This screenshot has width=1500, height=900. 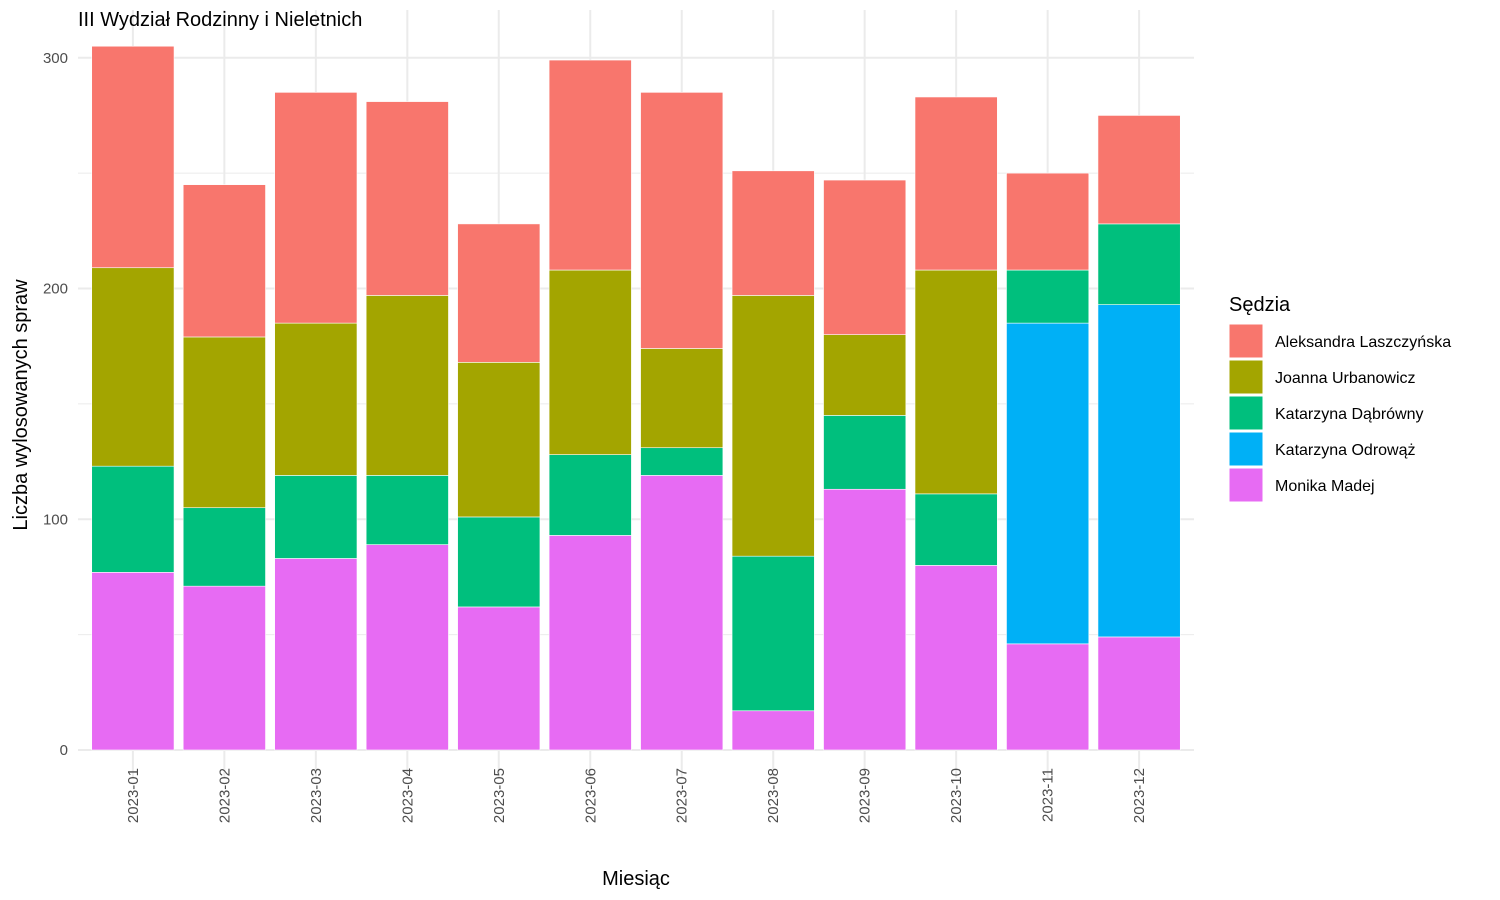 I want to click on x-tick-label: 2023-05, so click(x=499, y=795).